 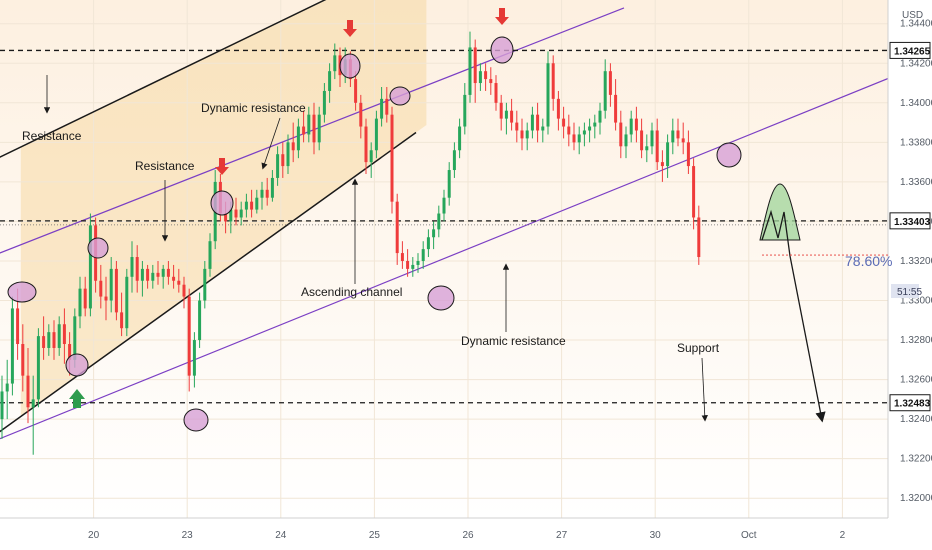 I want to click on y-tick-label: 1.33800, so click(x=916, y=142).